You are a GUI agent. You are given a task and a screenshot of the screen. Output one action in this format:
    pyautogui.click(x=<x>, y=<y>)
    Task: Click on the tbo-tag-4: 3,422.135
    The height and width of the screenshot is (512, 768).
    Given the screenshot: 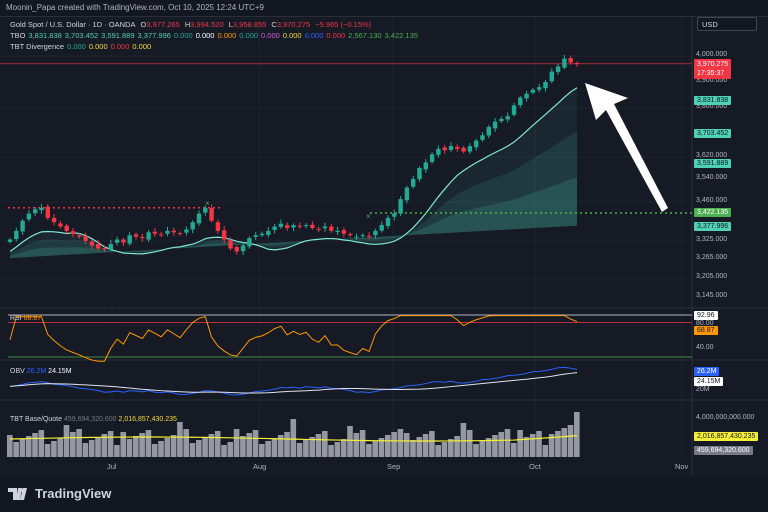 What is the action you would take?
    pyautogui.click(x=713, y=212)
    